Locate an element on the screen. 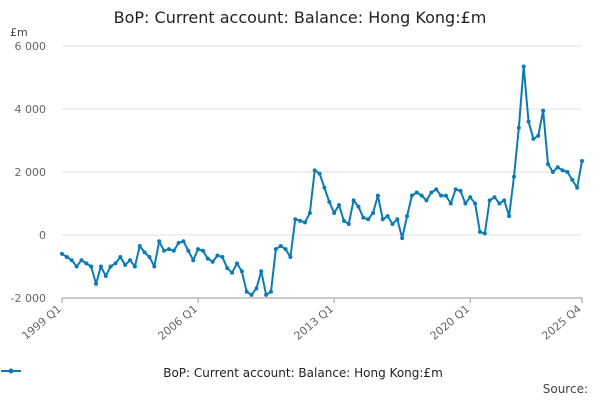 The image size is (600, 400). y-tick-label: 0 is located at coordinates (42, 235).